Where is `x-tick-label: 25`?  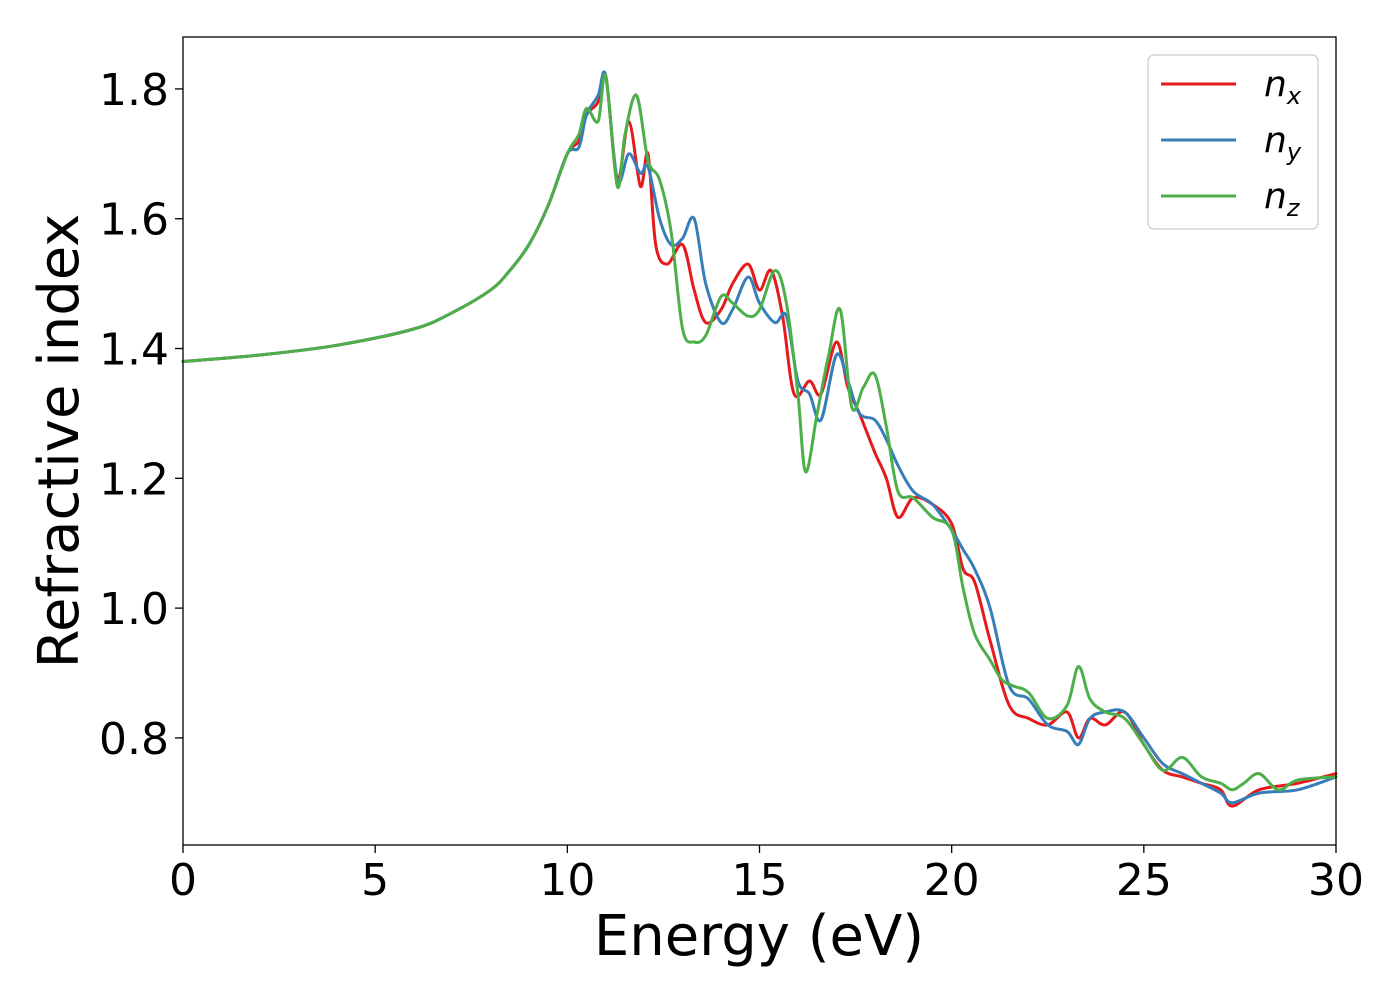 x-tick-label: 25 is located at coordinates (1144, 880).